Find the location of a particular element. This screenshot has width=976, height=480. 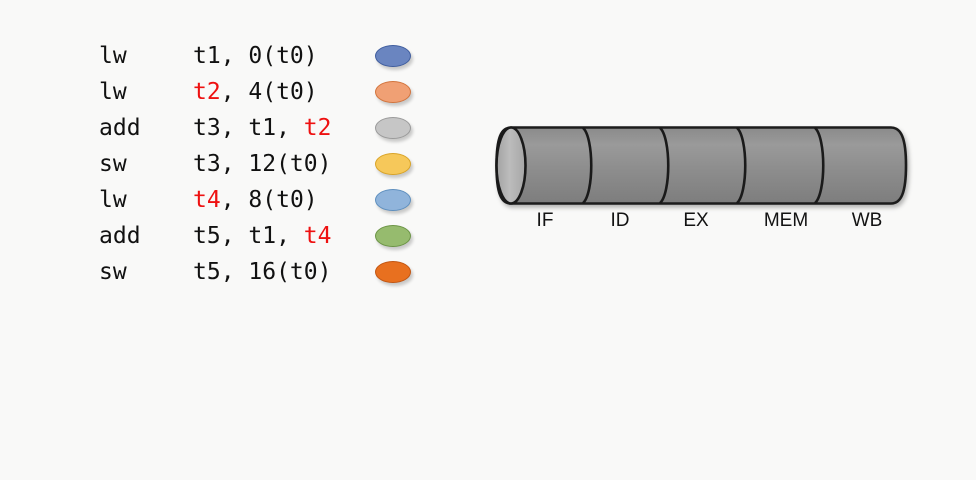

operand-text: t5, t1, is located at coordinates (248, 236).